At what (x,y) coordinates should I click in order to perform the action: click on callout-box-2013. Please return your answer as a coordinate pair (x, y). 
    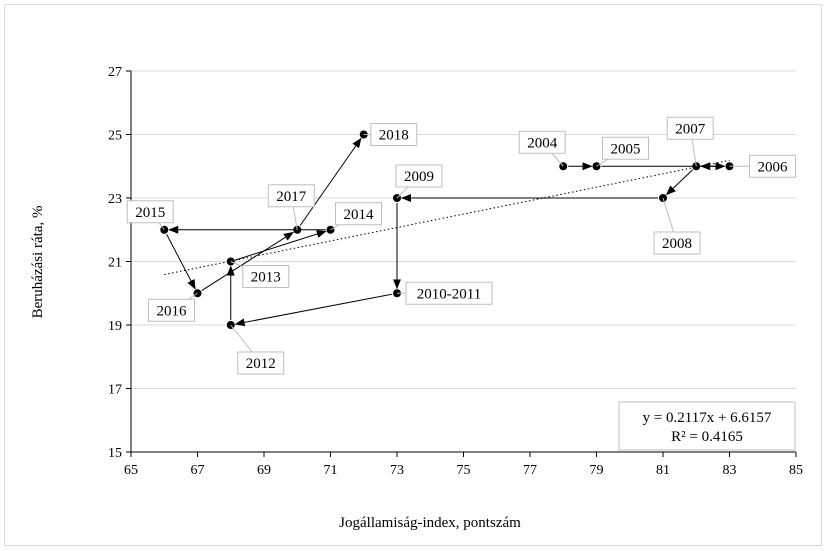
    Looking at the image, I should click on (266, 276).